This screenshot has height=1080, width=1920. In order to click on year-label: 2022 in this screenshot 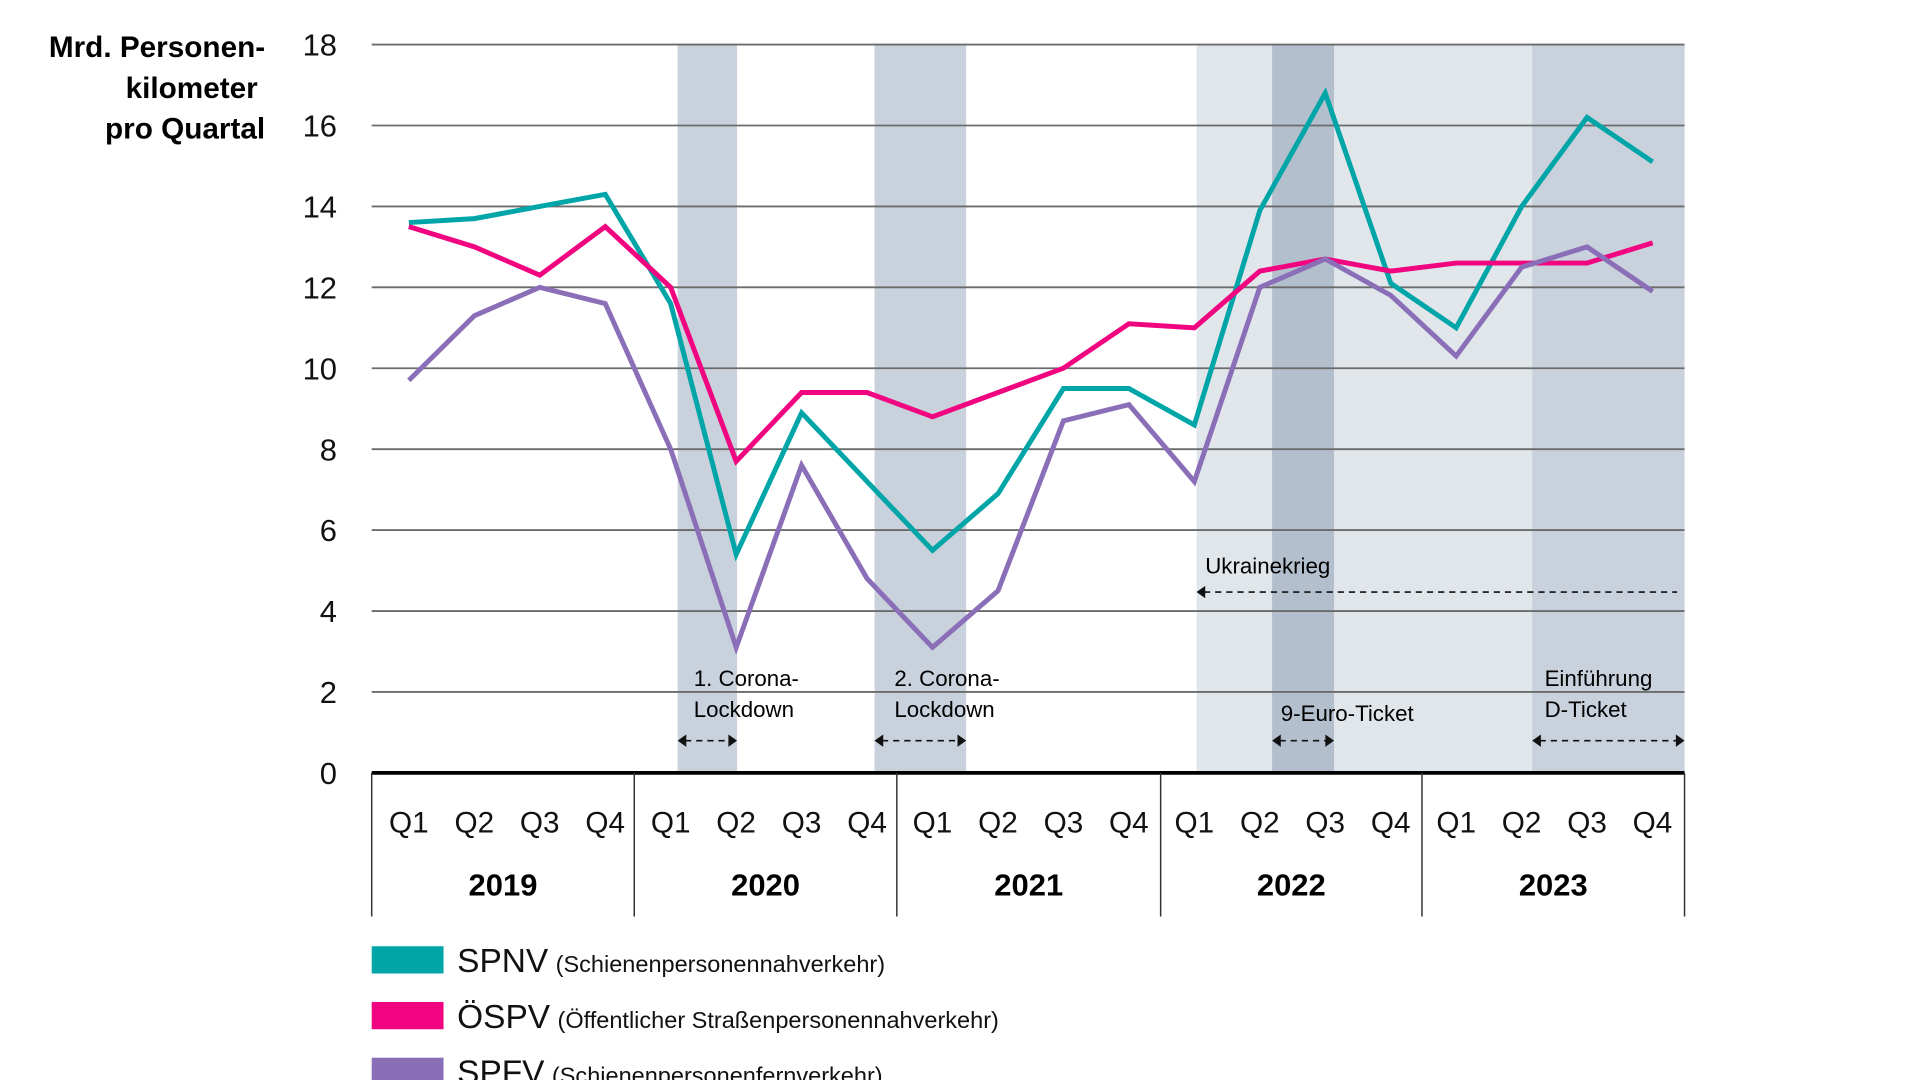, I will do `click(1291, 884)`.